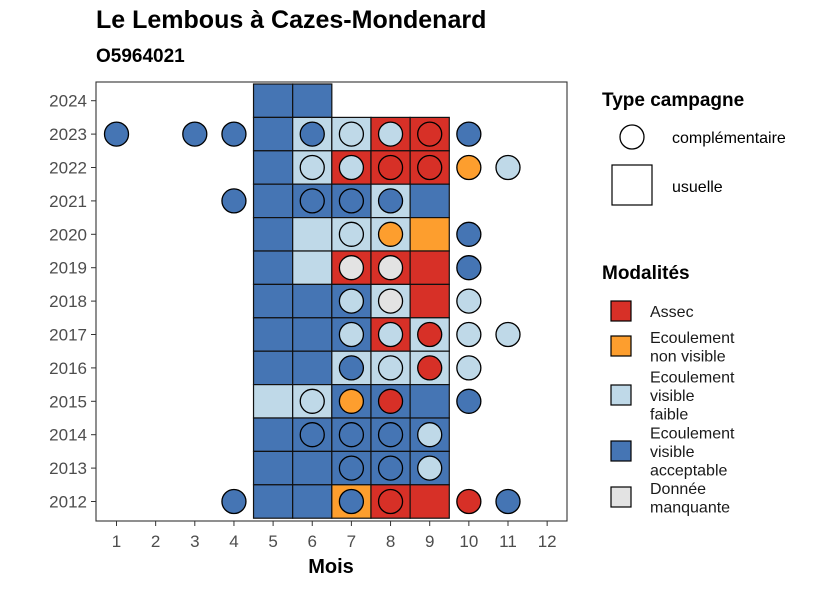 The image size is (826, 590). What do you see at coordinates (68, 335) in the screenshot?
I see `y-tick-label: 2017` at bounding box center [68, 335].